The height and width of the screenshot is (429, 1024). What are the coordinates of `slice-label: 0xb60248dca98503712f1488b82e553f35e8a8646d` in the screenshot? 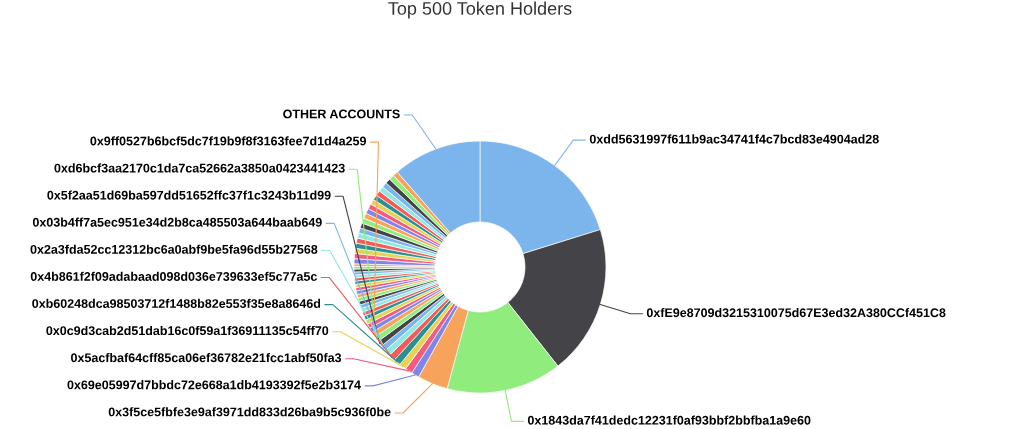 It's located at (176, 303).